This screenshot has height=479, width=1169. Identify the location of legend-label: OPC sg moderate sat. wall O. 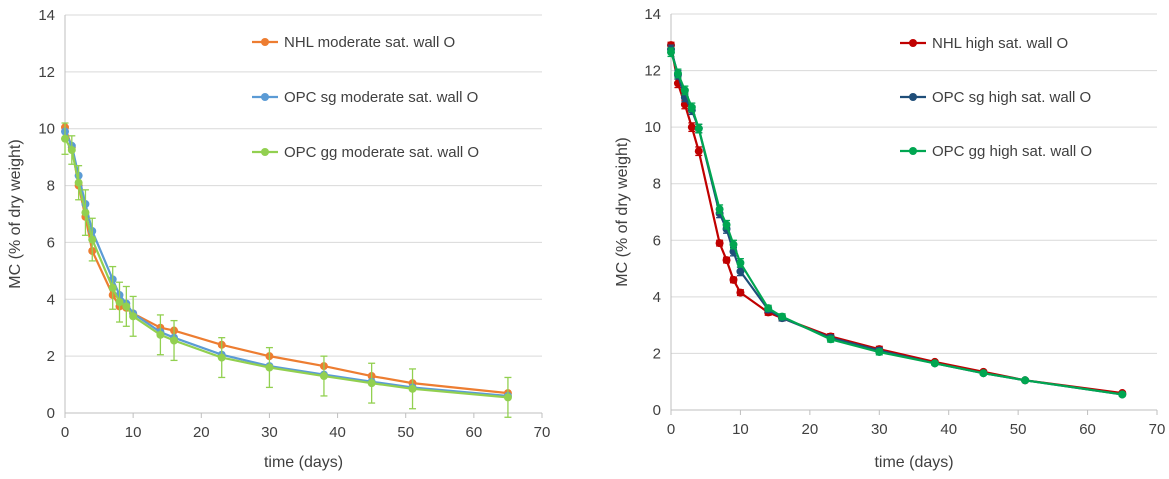
(381, 97).